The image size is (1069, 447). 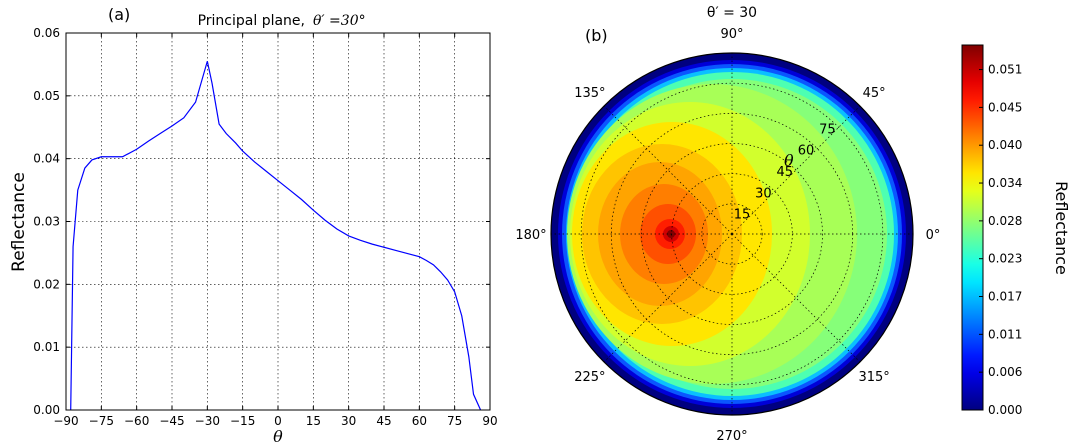 I want to click on y-tick-label: 0.03, so click(x=46, y=222).